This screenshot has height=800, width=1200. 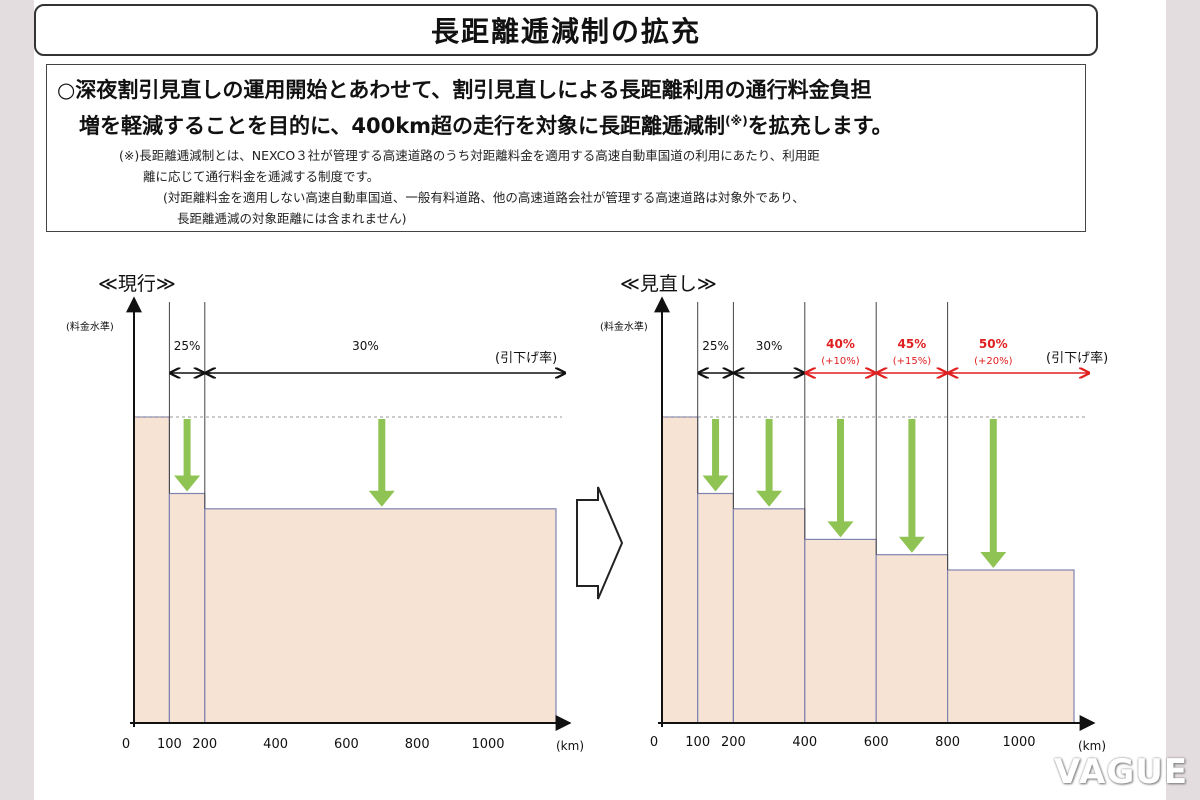 What do you see at coordinates (624, 326) in the screenshot?
I see `chart-revised-ylabel: (料金水準)` at bounding box center [624, 326].